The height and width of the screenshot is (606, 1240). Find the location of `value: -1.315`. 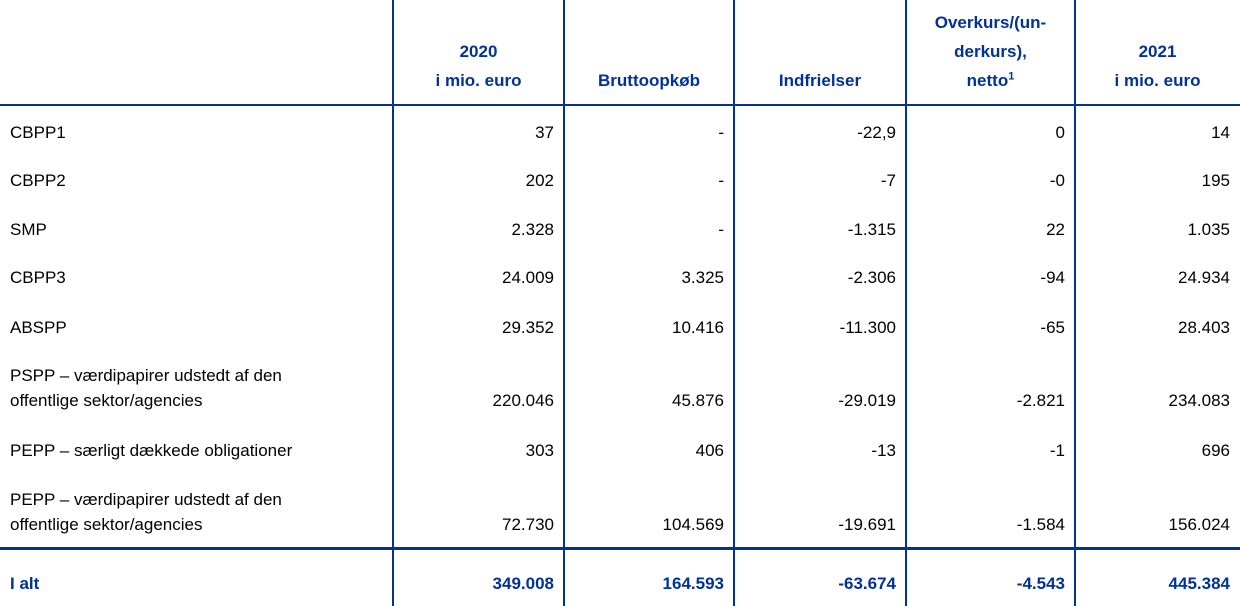

value: -1.315 is located at coordinates (871, 229).